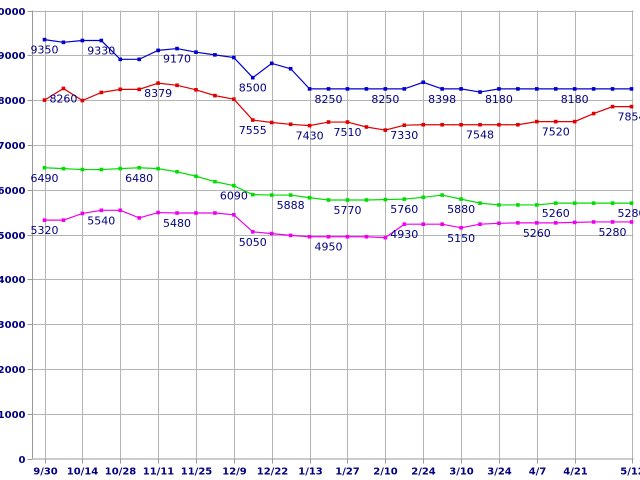 This screenshot has height=480, width=640. What do you see at coordinates (13, 12) in the screenshot?
I see `y-tick-label: 10000` at bounding box center [13, 12].